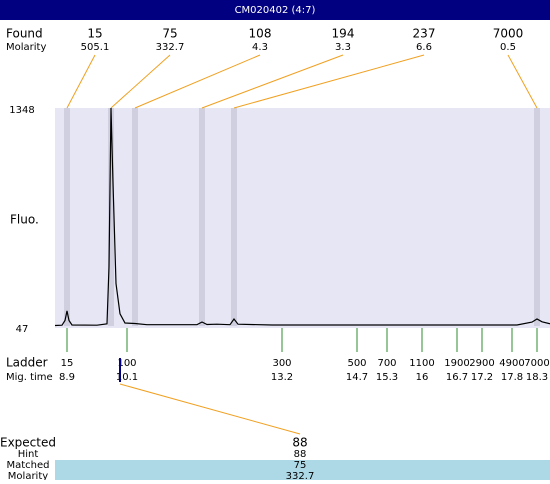  Describe the element at coordinates (300, 465) in the screenshot. I see `matched-value: 75` at that location.